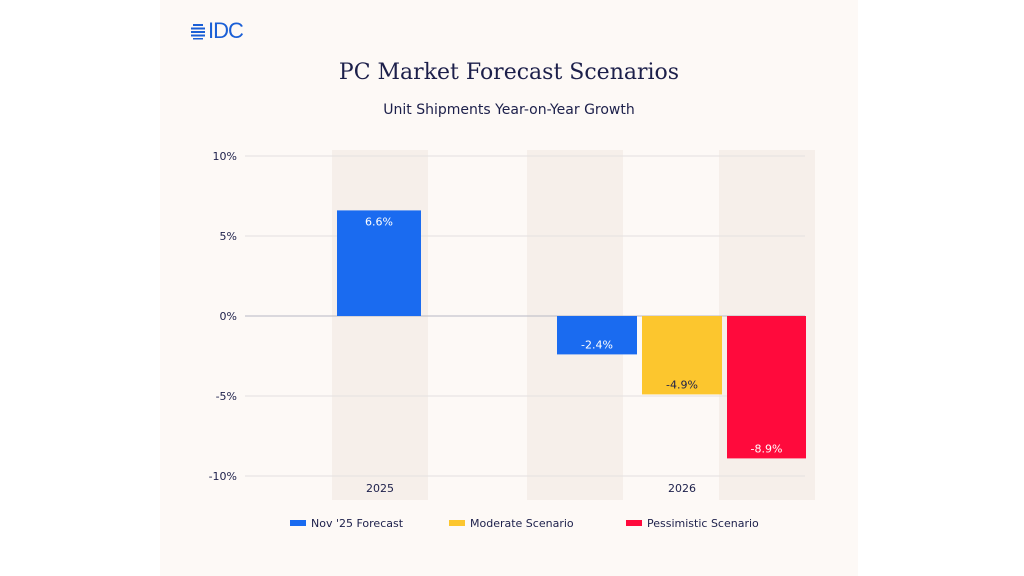 The image size is (1024, 576). I want to click on y-tick-label: 10%, so click(225, 156).